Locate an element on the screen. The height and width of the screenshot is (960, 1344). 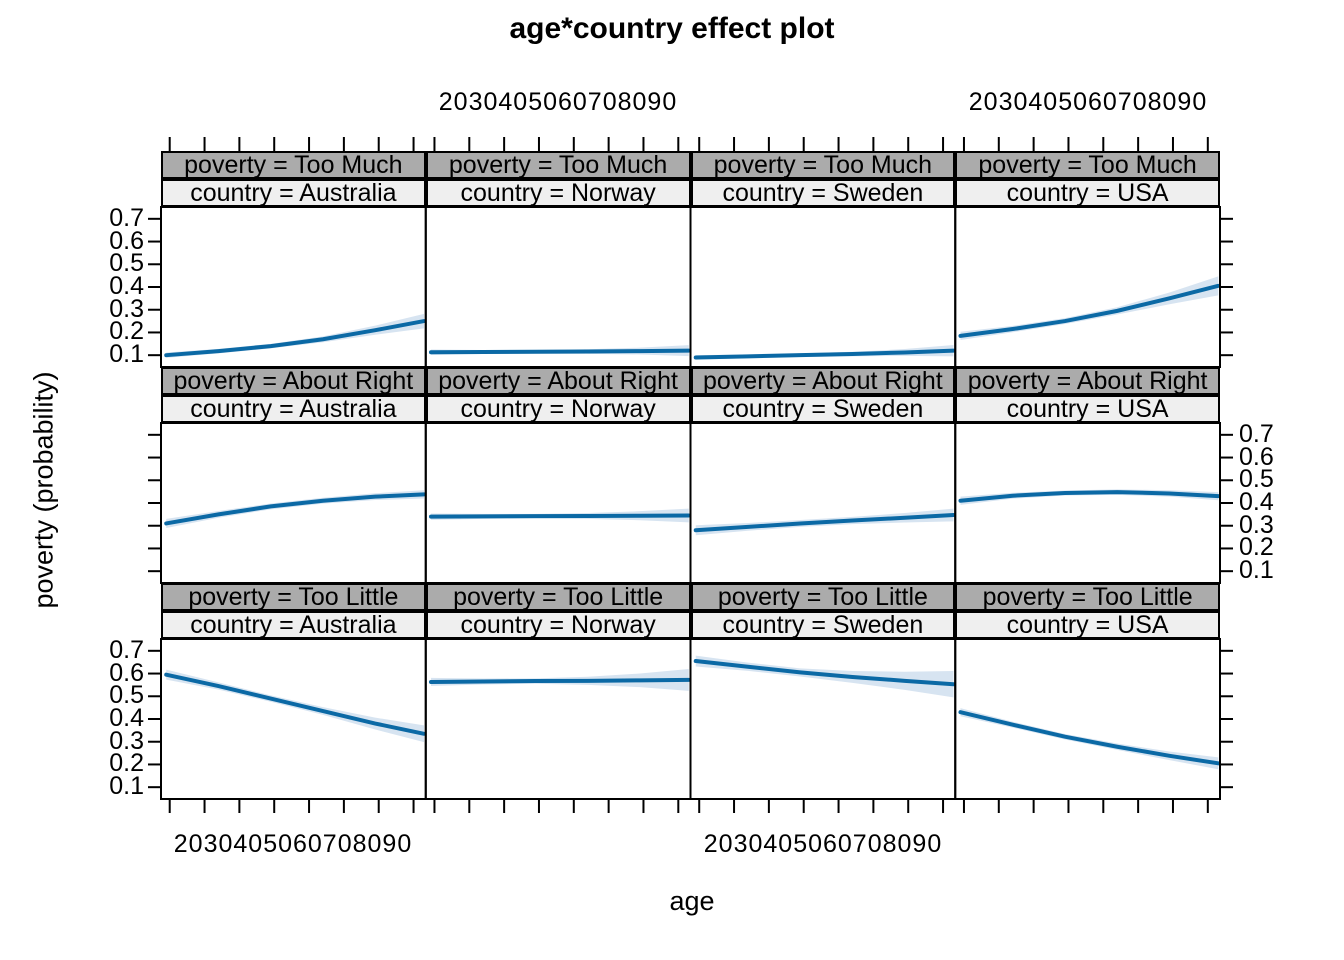
x-axis-labels-bottom-col1: 2030405060708090 is located at coordinates (293, 844).